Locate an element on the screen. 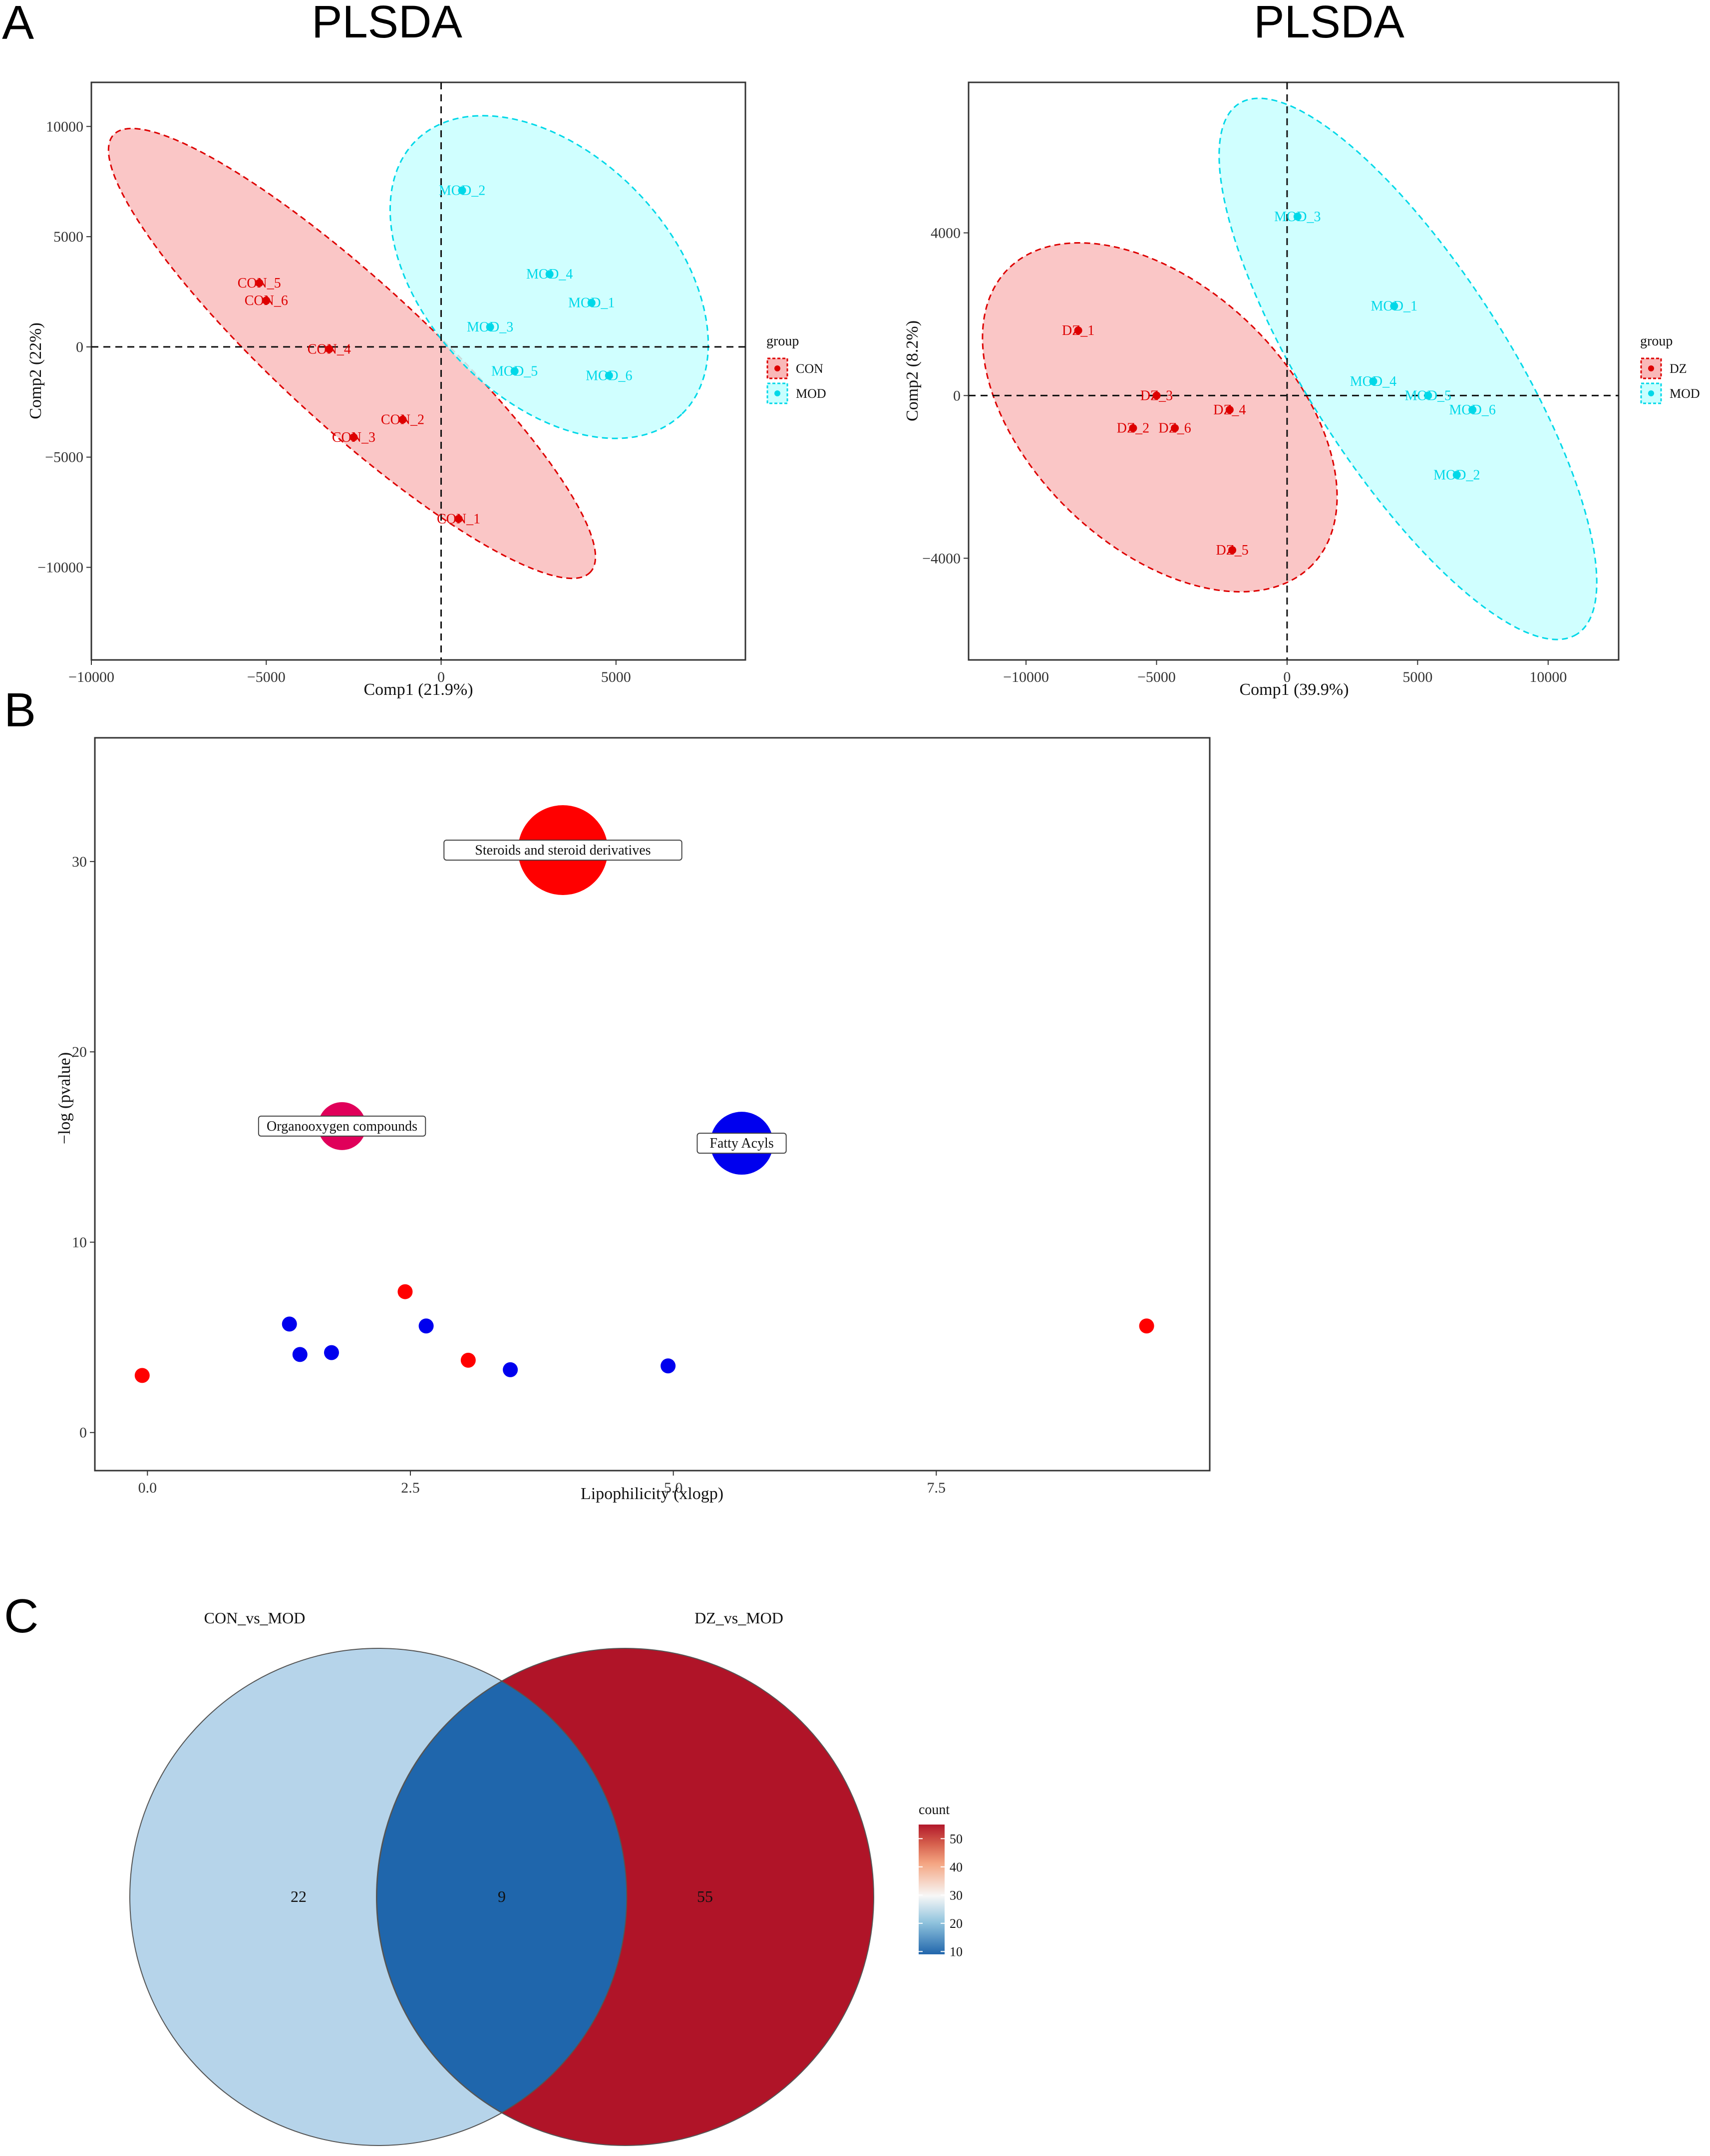 The image size is (1710, 2156). count-legend-ticks: 50 40 30 20 10 is located at coordinates (941, 1895).